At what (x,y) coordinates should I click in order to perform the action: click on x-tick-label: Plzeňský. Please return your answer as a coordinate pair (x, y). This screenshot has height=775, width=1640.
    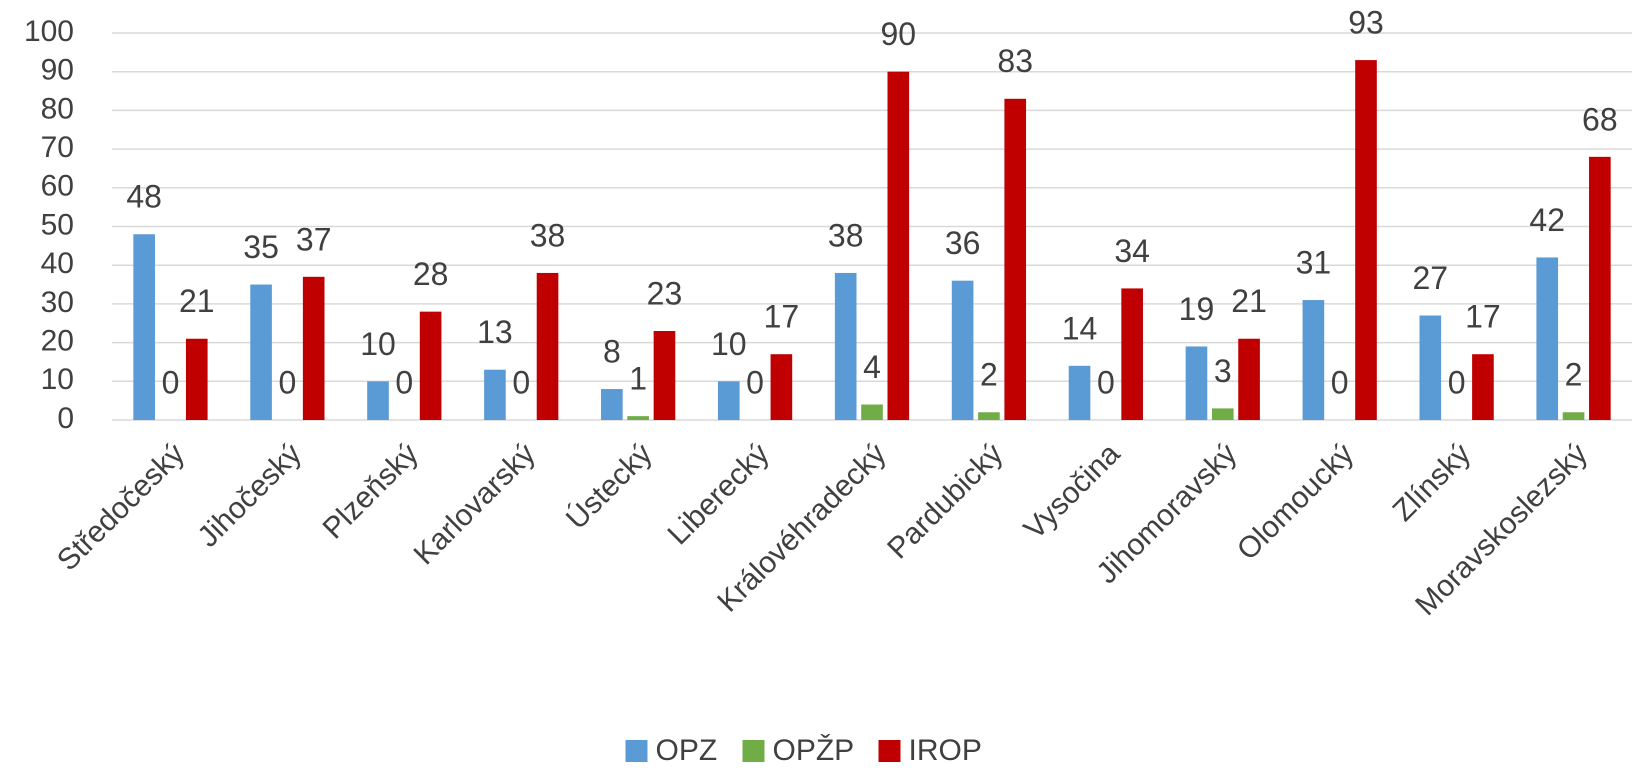
    Looking at the image, I should click on (371, 491).